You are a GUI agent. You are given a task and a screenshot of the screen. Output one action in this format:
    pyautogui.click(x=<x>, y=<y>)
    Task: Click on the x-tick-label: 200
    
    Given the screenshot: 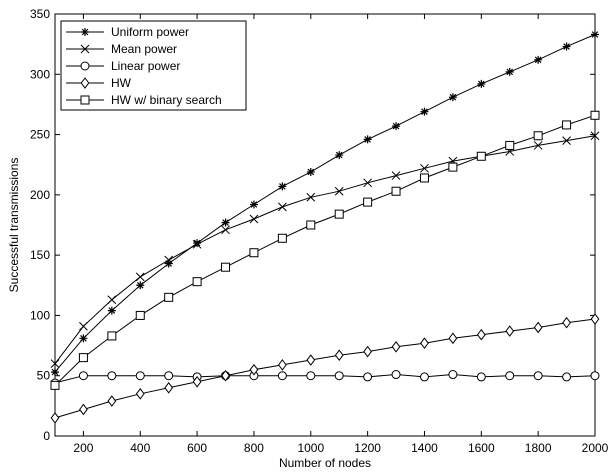 What is the action you would take?
    pyautogui.click(x=83, y=448)
    